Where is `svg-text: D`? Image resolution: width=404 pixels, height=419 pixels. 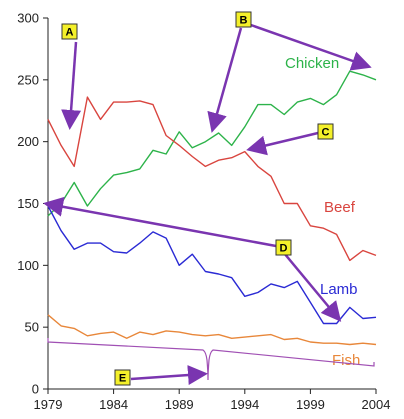
svg-text: D is located at coordinates (284, 249).